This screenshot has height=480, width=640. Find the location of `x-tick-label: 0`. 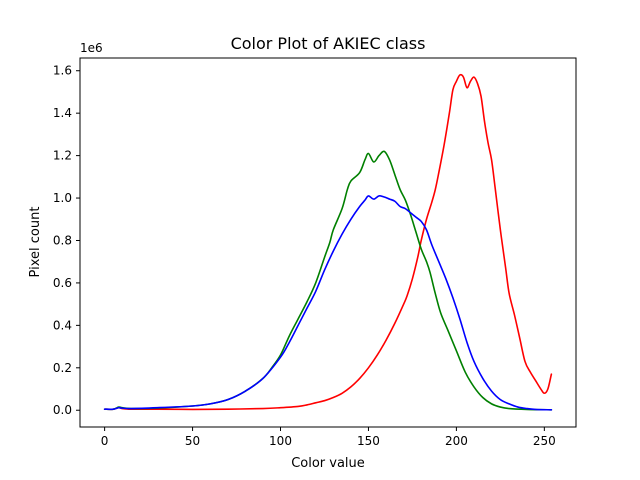

x-tick-label: 0 is located at coordinates (105, 441).